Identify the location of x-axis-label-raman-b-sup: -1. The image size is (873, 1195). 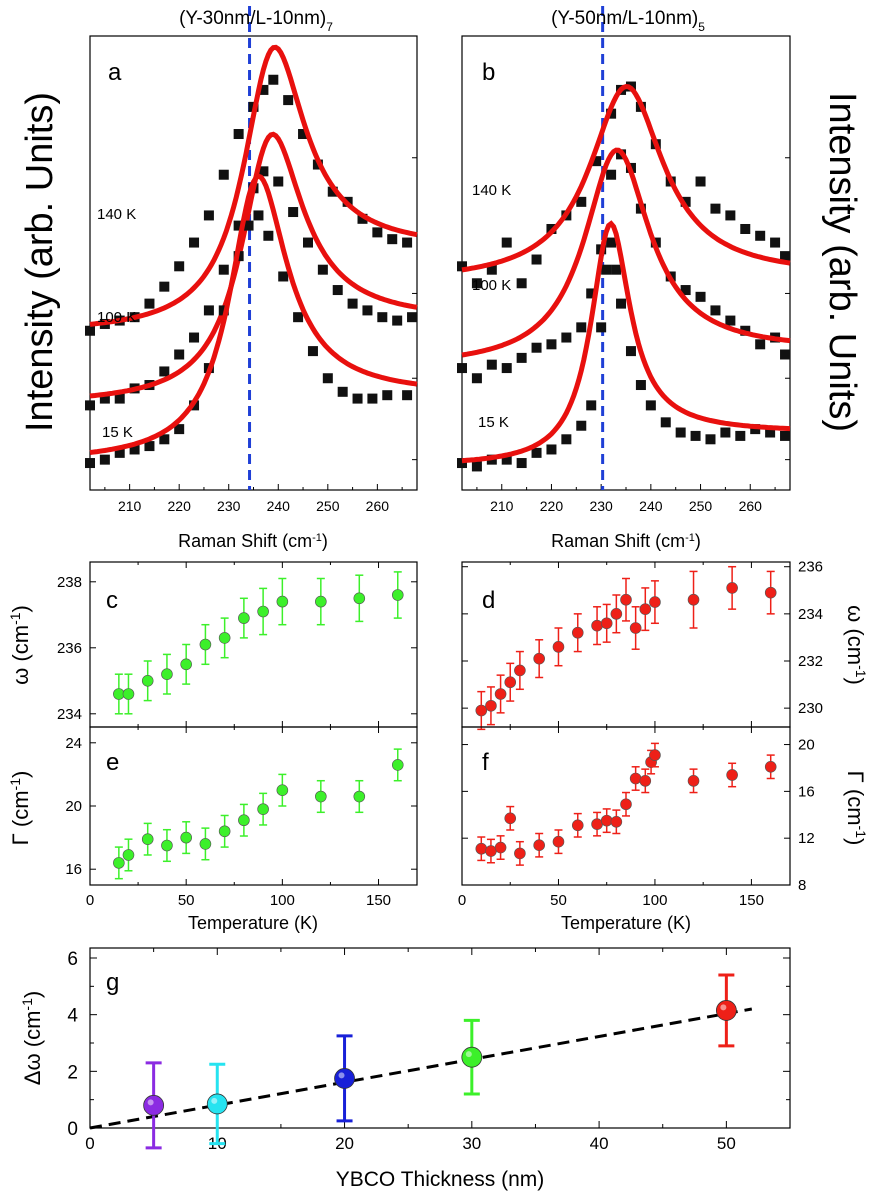
(690, 538).